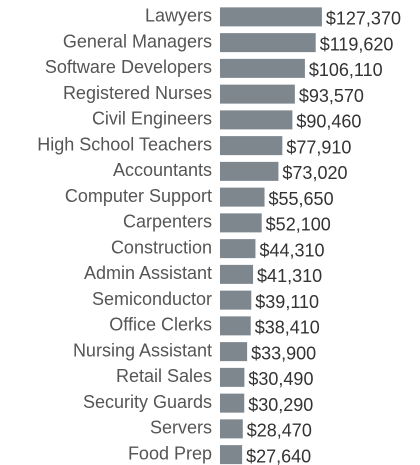  I want to click on value-label: $119,620, so click(357, 44).